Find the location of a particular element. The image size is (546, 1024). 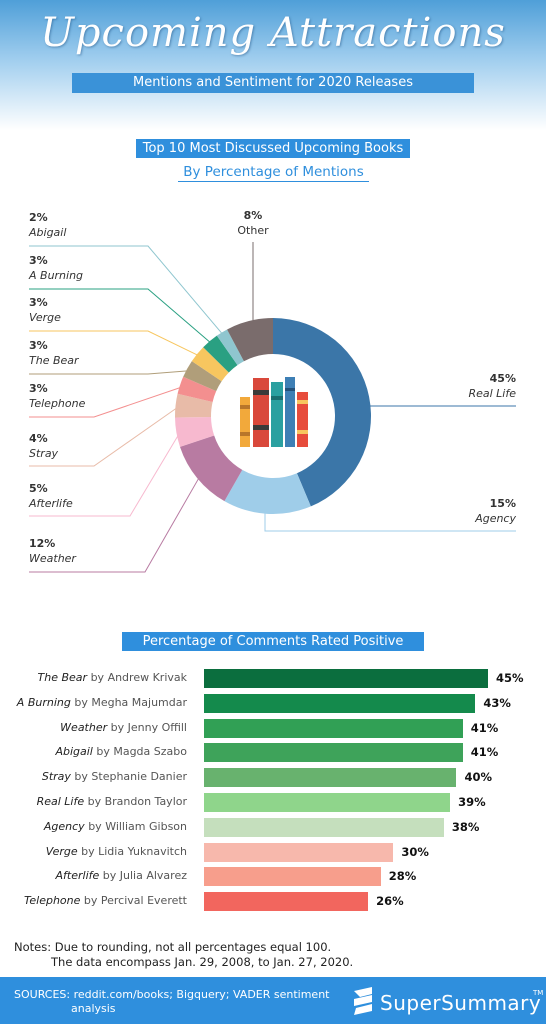

page-title: Upcoming Attractions is located at coordinates (273, 33).